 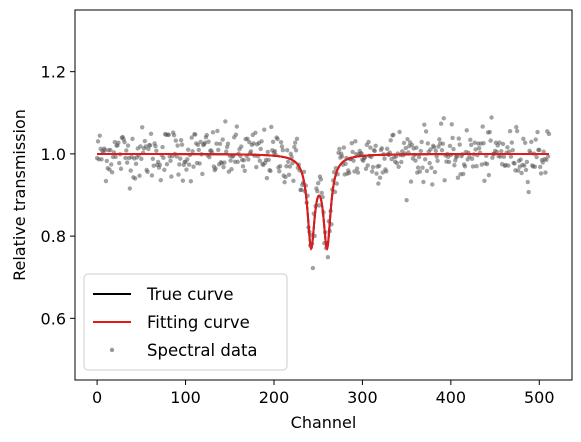 What do you see at coordinates (53, 318) in the screenshot?
I see `y-tick-label: 0.6` at bounding box center [53, 318].